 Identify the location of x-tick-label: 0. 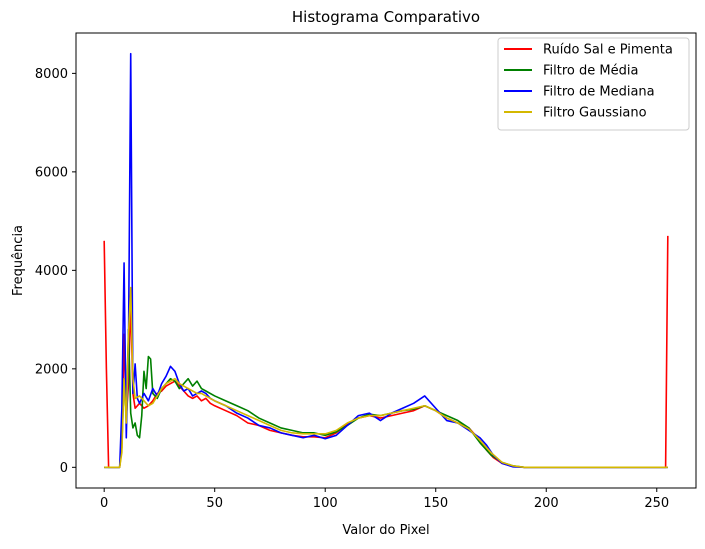
(104, 503).